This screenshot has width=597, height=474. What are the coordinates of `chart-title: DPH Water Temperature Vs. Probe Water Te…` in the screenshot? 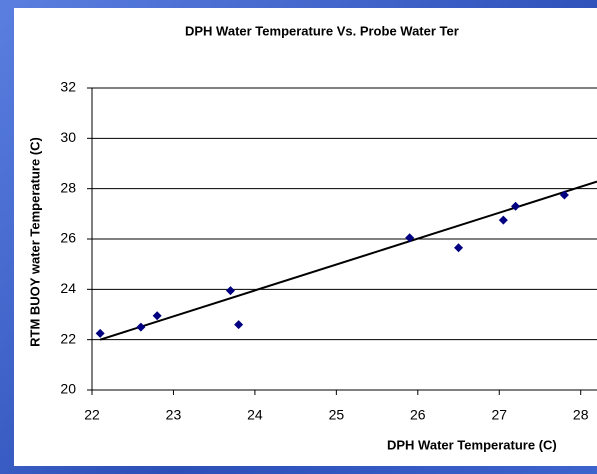 It's located at (322, 30).